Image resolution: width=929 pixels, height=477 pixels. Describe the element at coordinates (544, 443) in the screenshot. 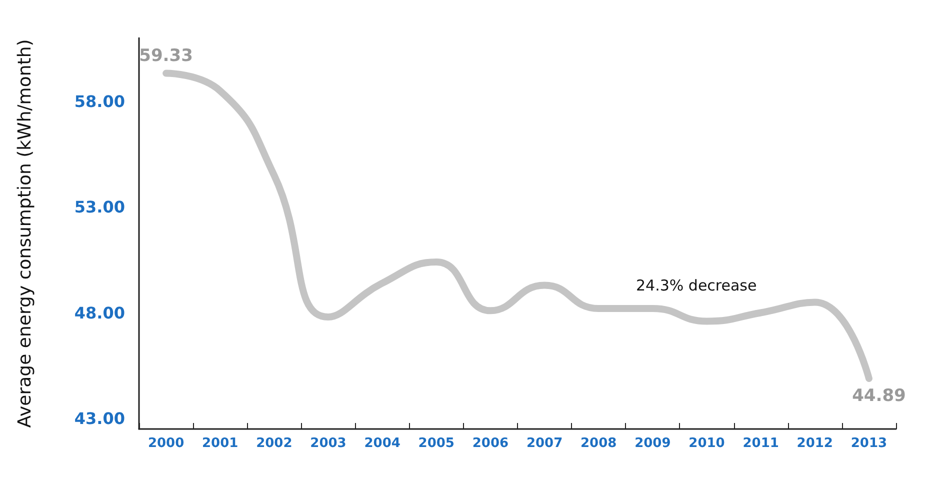

I see `x-tick-label: 2007` at that location.